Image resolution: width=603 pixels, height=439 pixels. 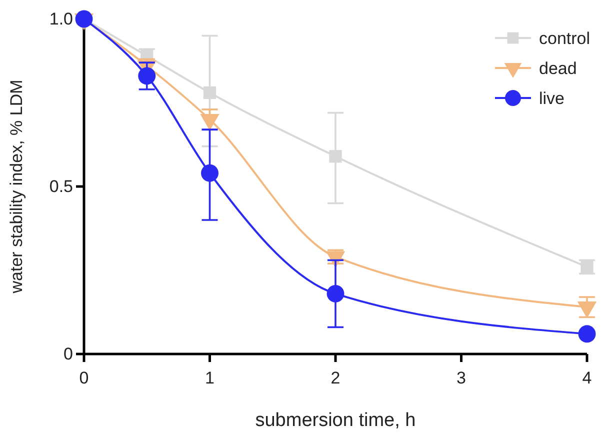 What do you see at coordinates (61, 18) in the screenshot?
I see `y-tick-label: 1.0` at bounding box center [61, 18].